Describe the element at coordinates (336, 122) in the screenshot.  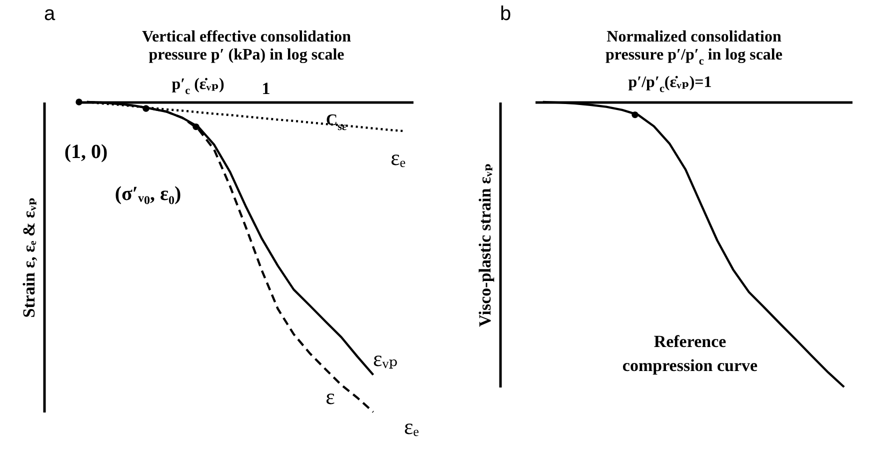
I see `annotation: C$_{sε}$` at that location.